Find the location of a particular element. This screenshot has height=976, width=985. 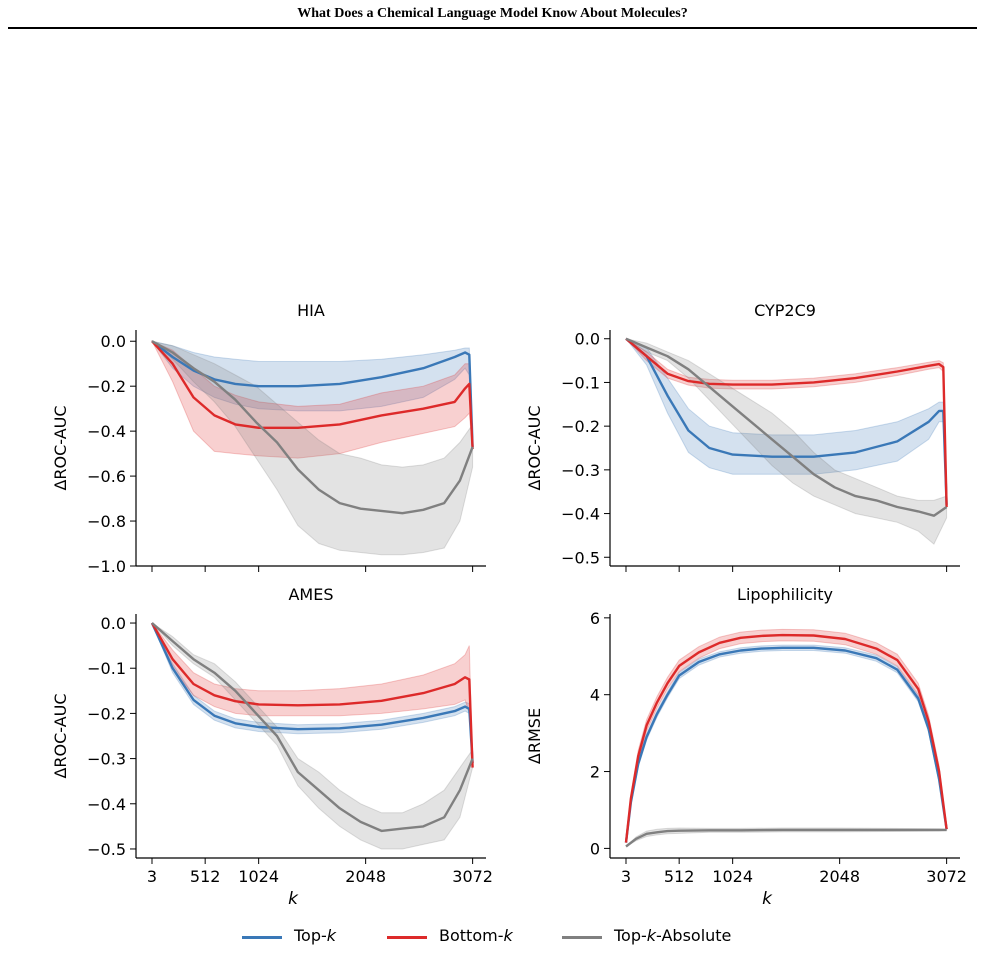

panel-cyp2c9-y-tick-label: −0.4 is located at coordinates (580, 514).